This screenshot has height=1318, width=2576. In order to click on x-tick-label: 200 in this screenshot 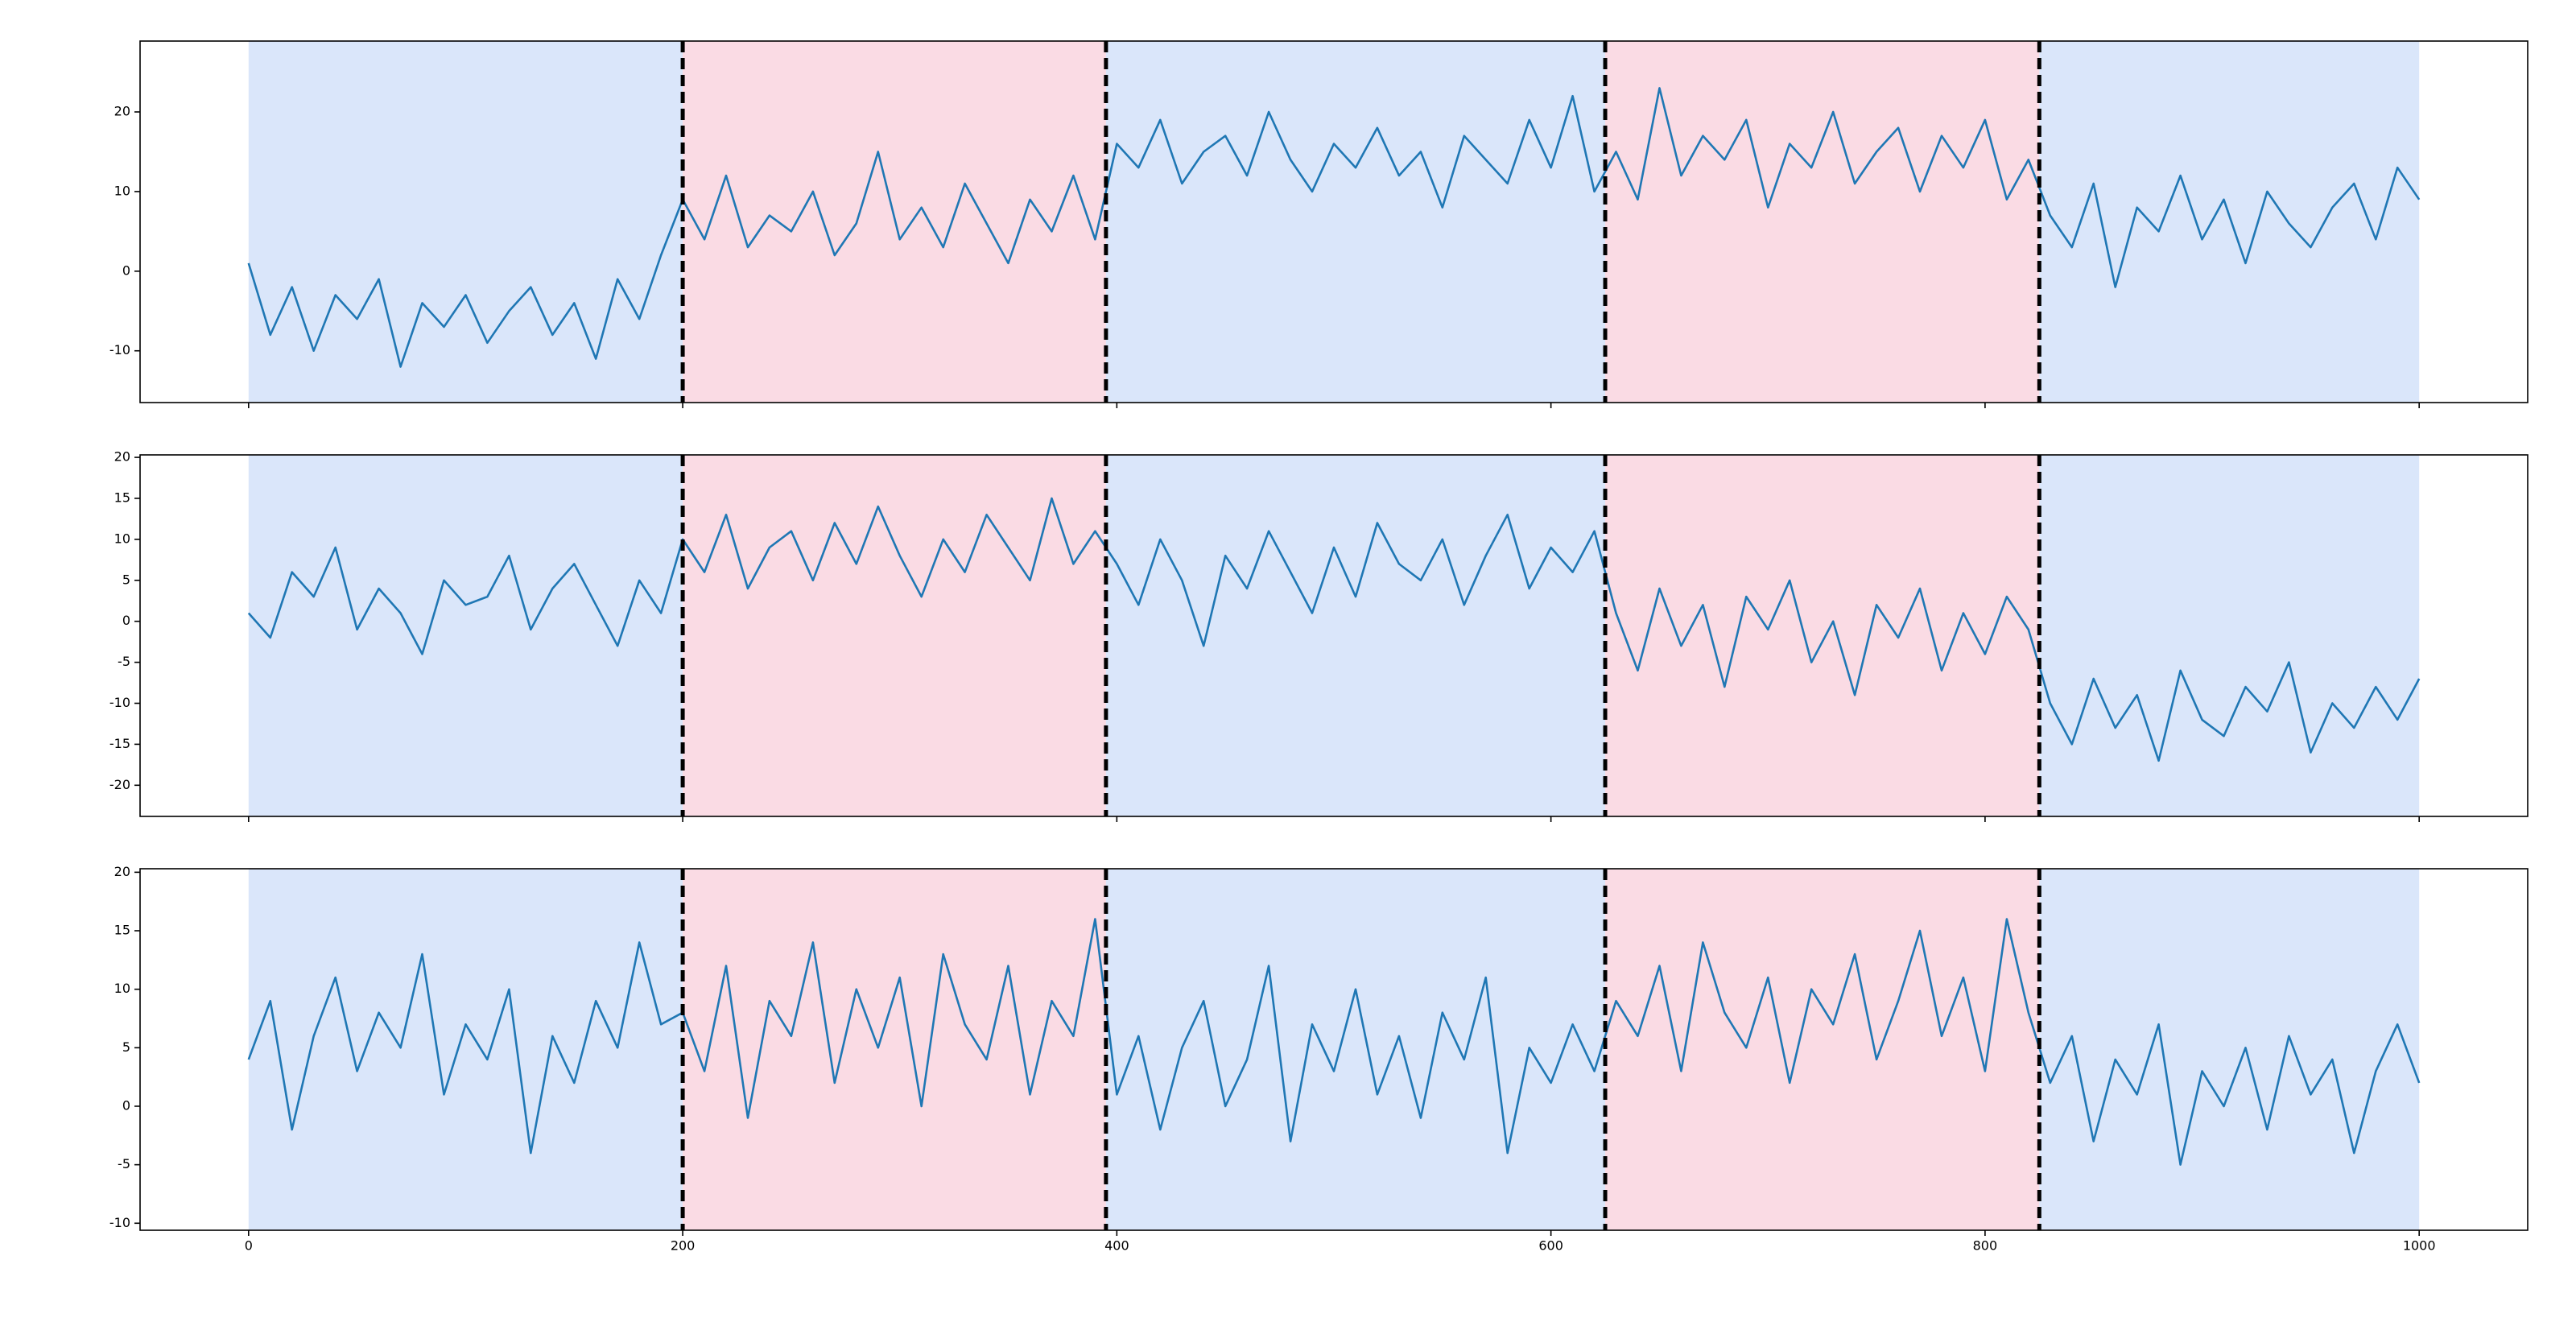, I will do `click(683, 1246)`.